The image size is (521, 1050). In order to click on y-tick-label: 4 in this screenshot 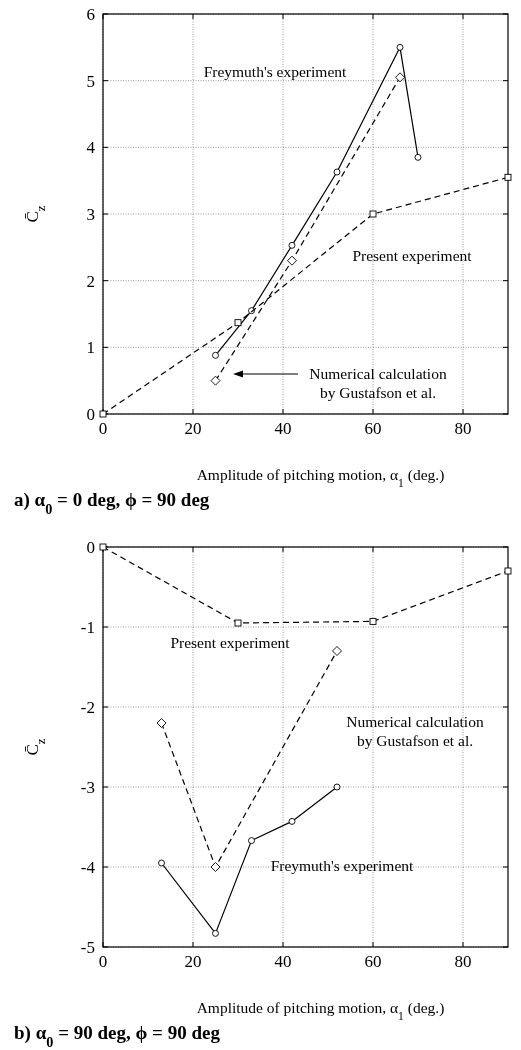, I will do `click(91, 148)`.